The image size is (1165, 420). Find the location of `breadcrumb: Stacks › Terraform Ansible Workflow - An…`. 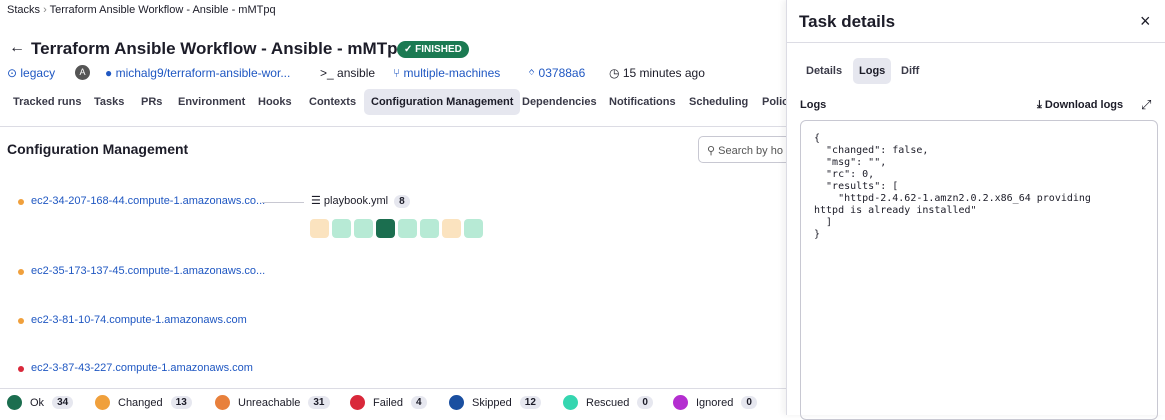

breadcrumb: Stacks › Terraform Ansible Workflow - An… is located at coordinates (141, 10).